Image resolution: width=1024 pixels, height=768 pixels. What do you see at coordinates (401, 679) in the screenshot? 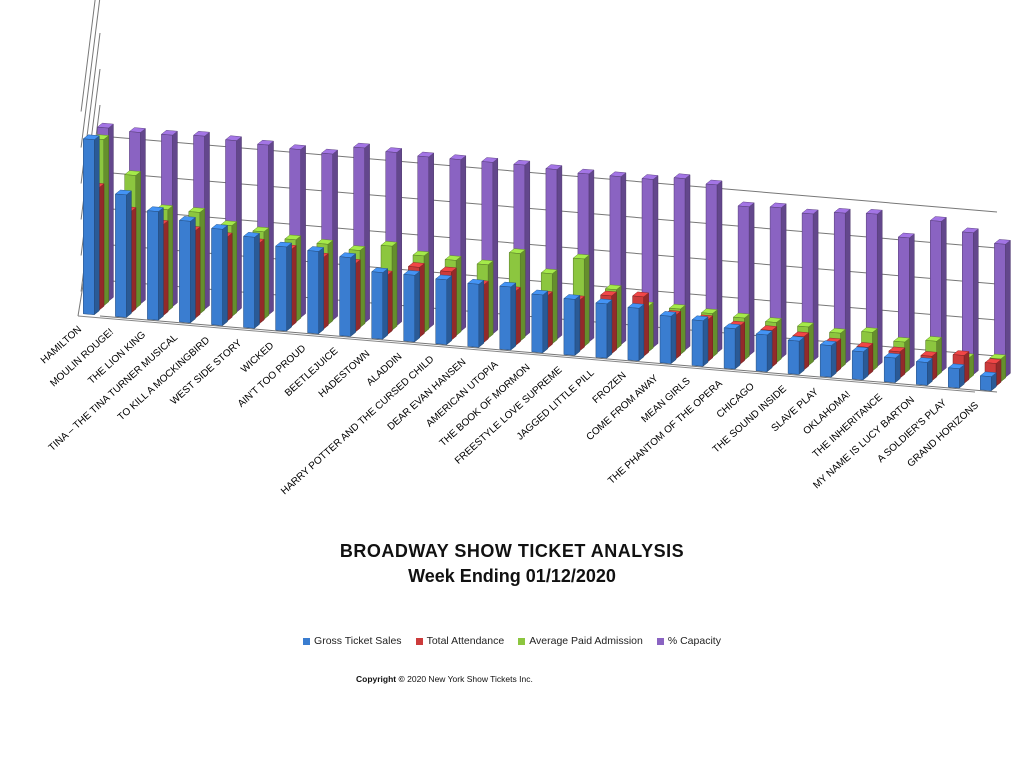
I see `copyright-symbol: ©` at bounding box center [401, 679].